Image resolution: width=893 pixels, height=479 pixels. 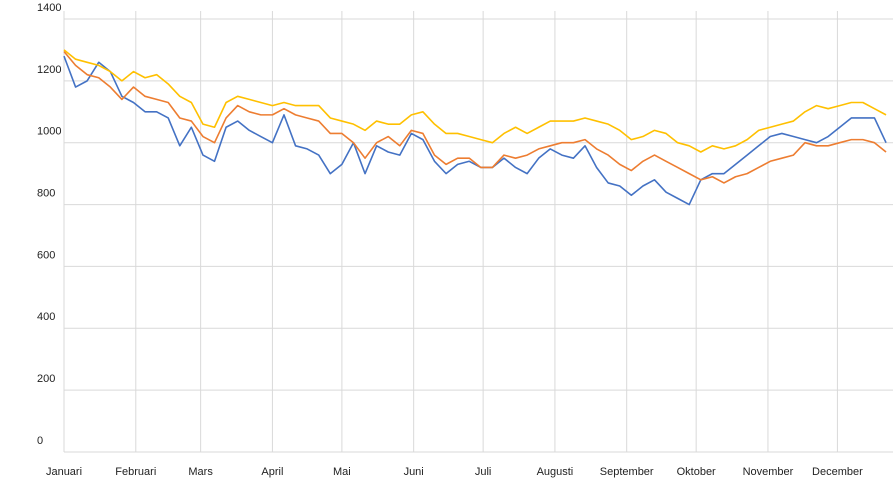 What do you see at coordinates (64, 472) in the screenshot?
I see `x-tick-label: Januari` at bounding box center [64, 472].